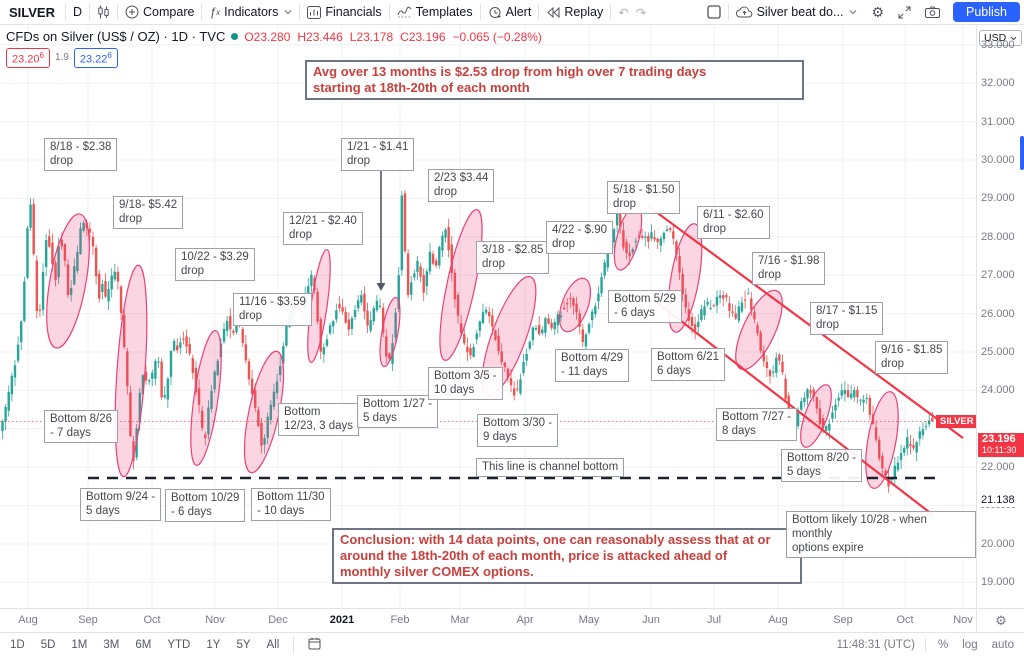 This screenshot has width=1024, height=657. What do you see at coordinates (435, 12) in the screenshot?
I see `templates-button: Templates` at bounding box center [435, 12].